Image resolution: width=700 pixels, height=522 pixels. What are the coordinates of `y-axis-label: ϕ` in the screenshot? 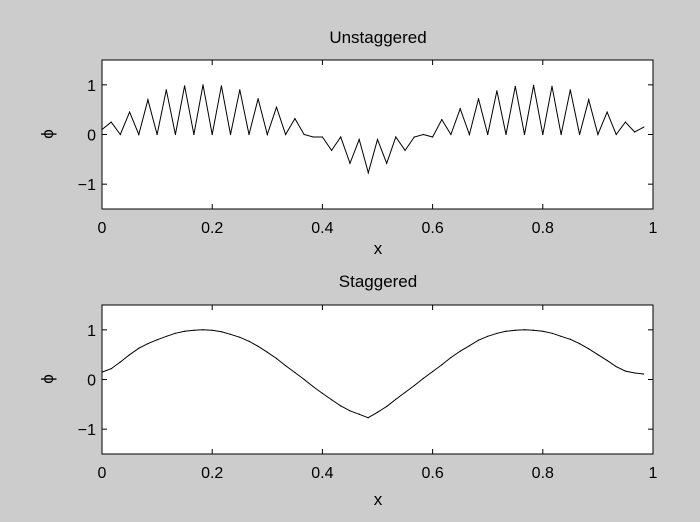 It's located at (47, 379).